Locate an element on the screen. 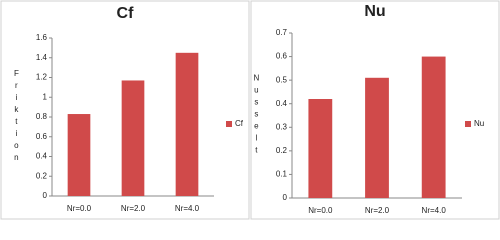 The image size is (500, 240). chart-title: Nu is located at coordinates (374, 11).